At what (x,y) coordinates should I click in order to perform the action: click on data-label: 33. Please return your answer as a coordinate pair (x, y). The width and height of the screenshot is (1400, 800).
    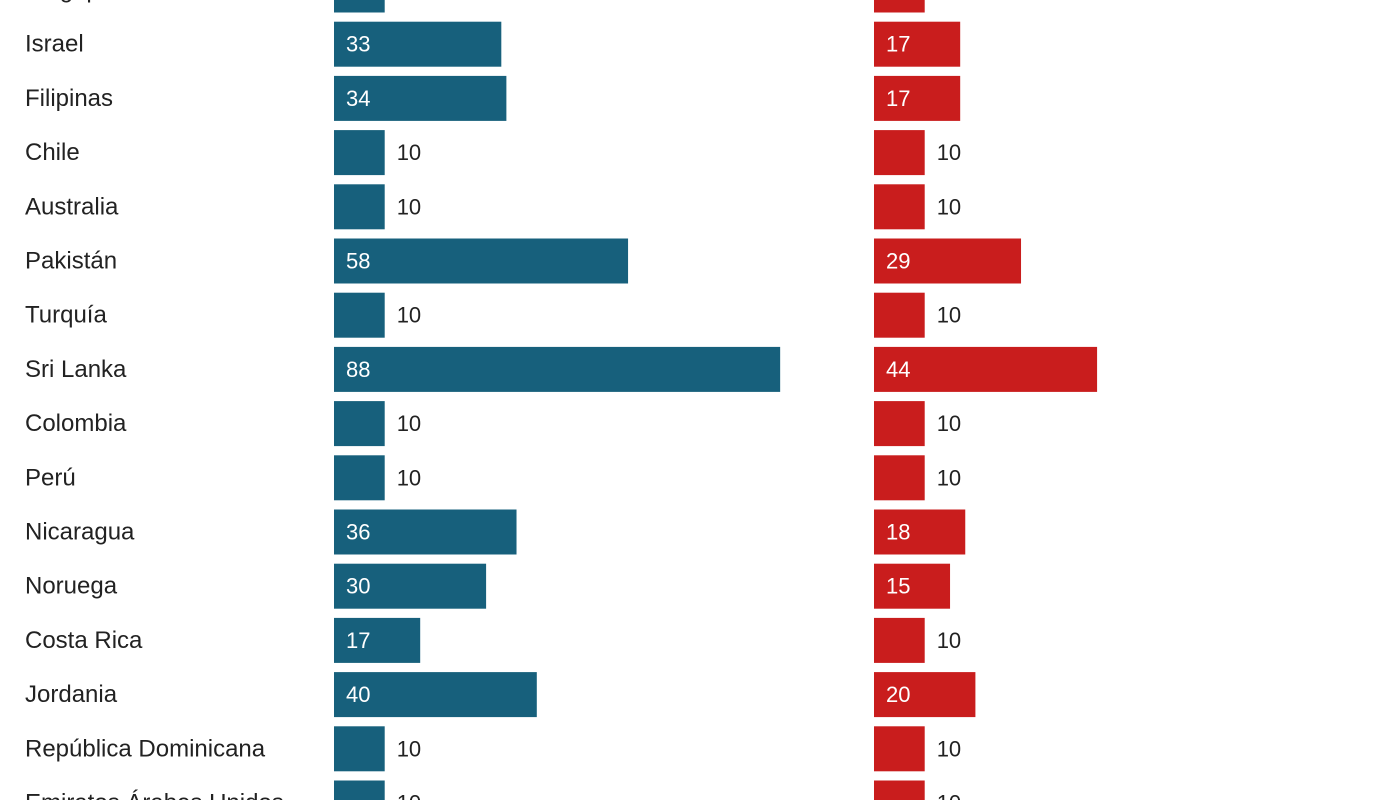
    Looking at the image, I should click on (358, 44).